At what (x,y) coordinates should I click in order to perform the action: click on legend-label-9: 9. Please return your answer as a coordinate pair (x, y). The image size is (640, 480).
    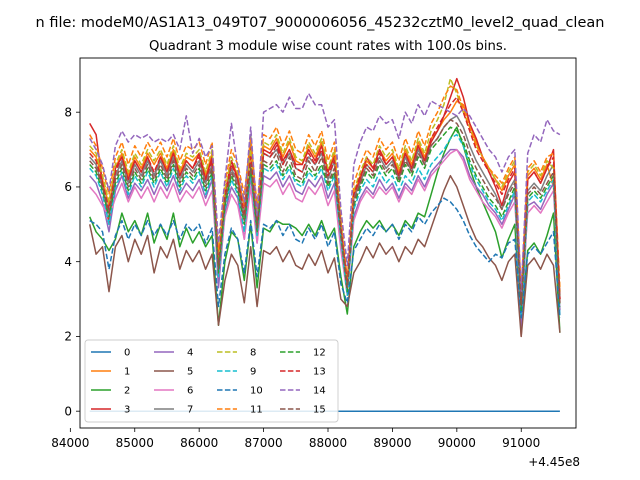
    Looking at the image, I should click on (253, 372).